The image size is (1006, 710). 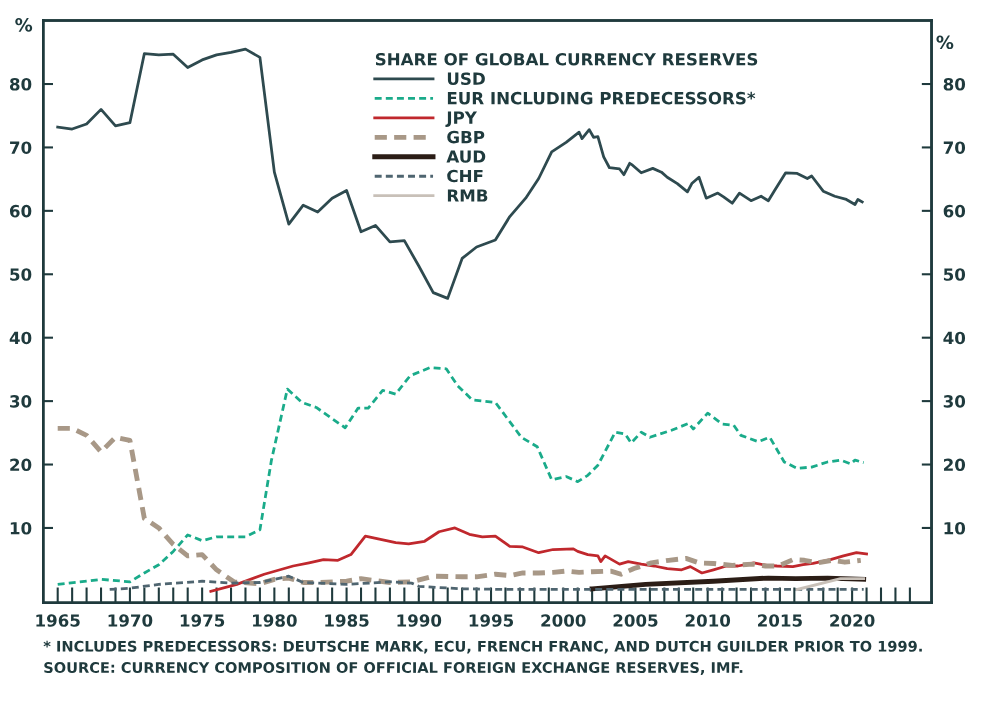 What do you see at coordinates (945, 42) in the screenshot?
I see `y2-axis-title: %` at bounding box center [945, 42].